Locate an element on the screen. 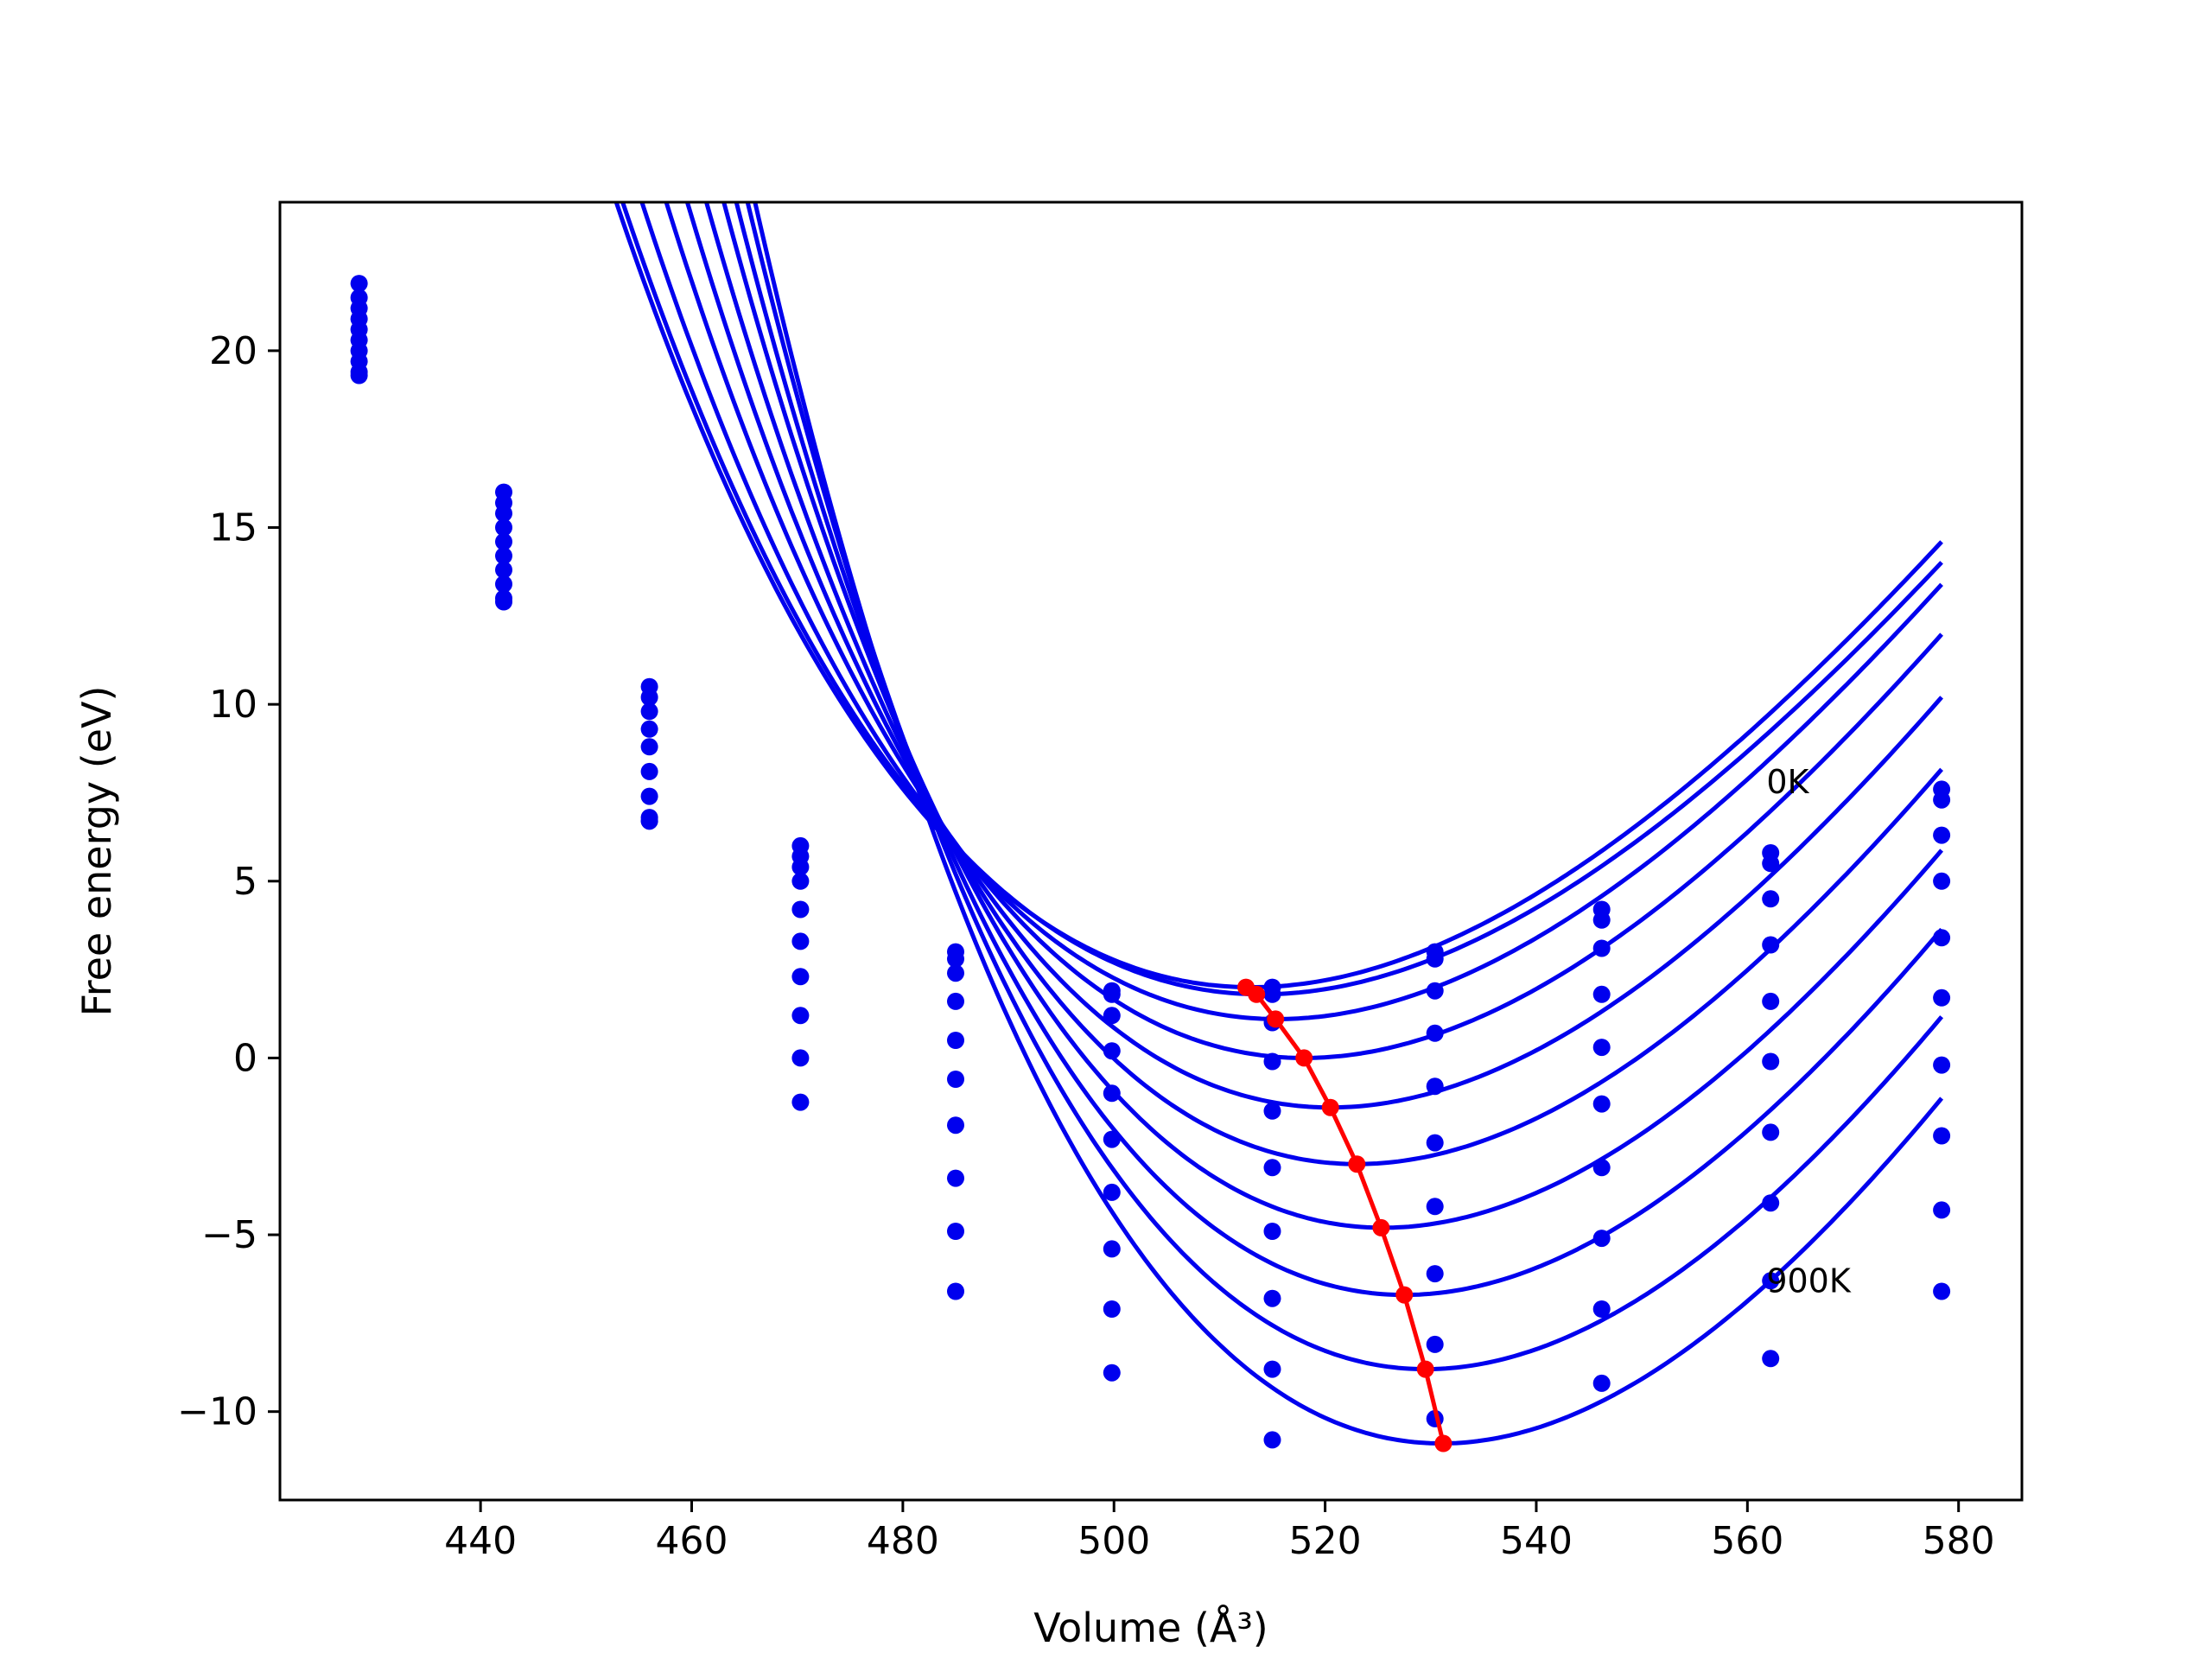 This screenshot has width=2212, height=1659. x-tick-label: 540 is located at coordinates (1536, 1541).